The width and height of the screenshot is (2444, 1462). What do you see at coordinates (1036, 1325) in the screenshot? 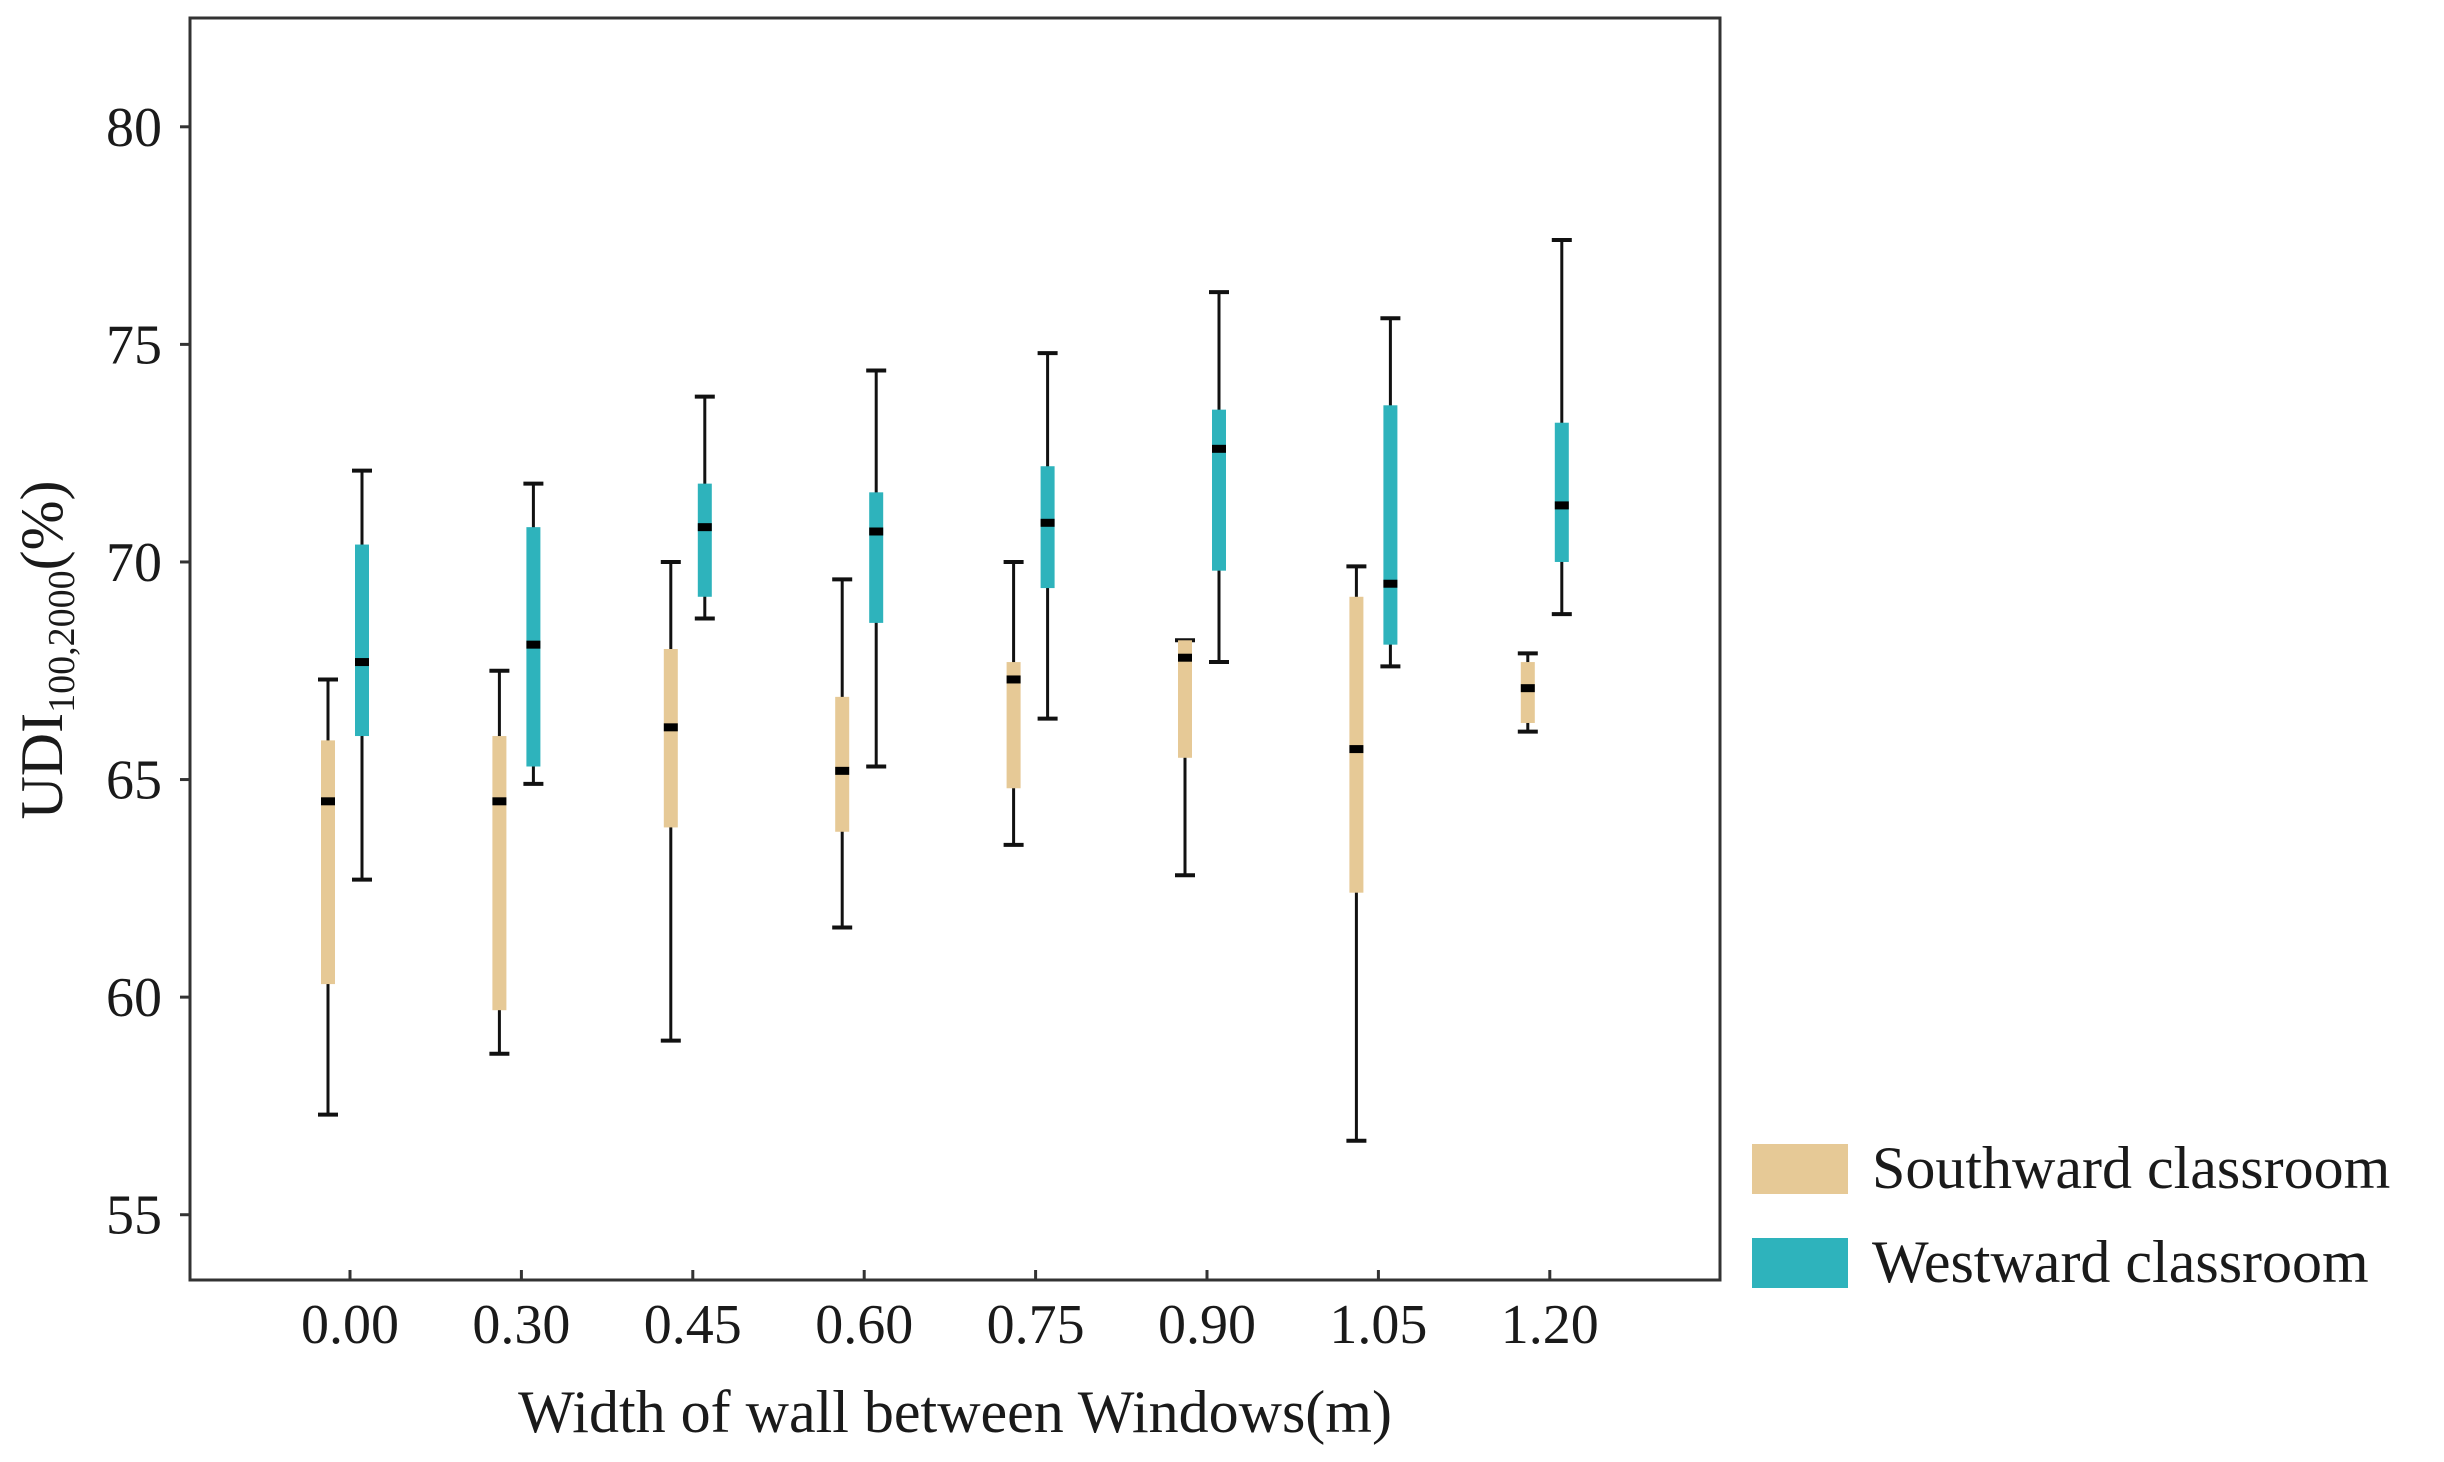
I see `x-tick-label: 0.75` at bounding box center [1036, 1325].